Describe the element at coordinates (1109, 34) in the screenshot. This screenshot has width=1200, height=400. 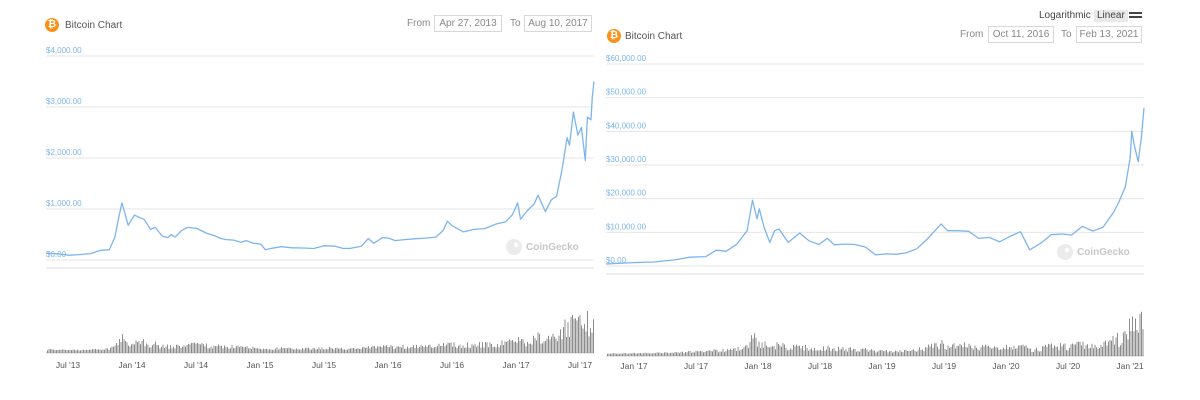
I see `to-date-input: Feb 13, 2021` at that location.